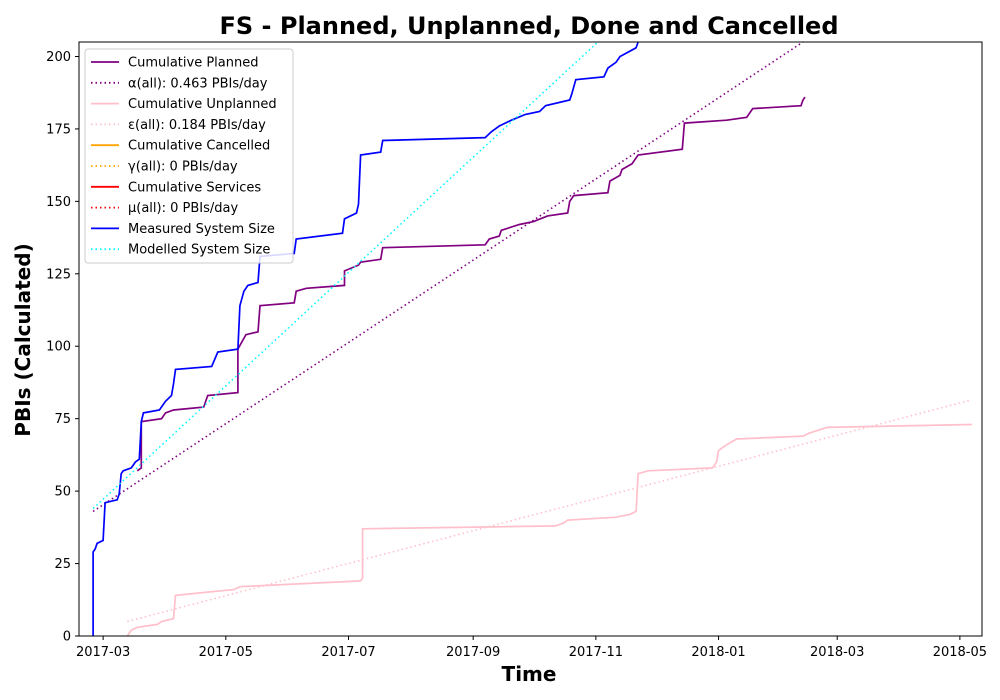  I want to click on legend-box, so click(189, 156).